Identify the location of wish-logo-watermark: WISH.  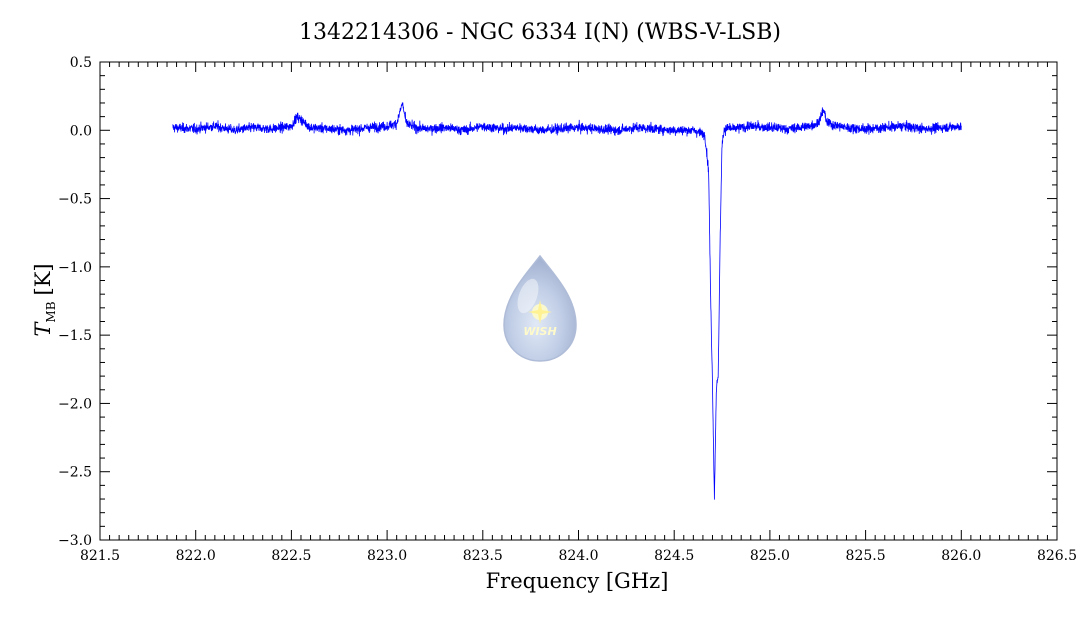
(540, 308).